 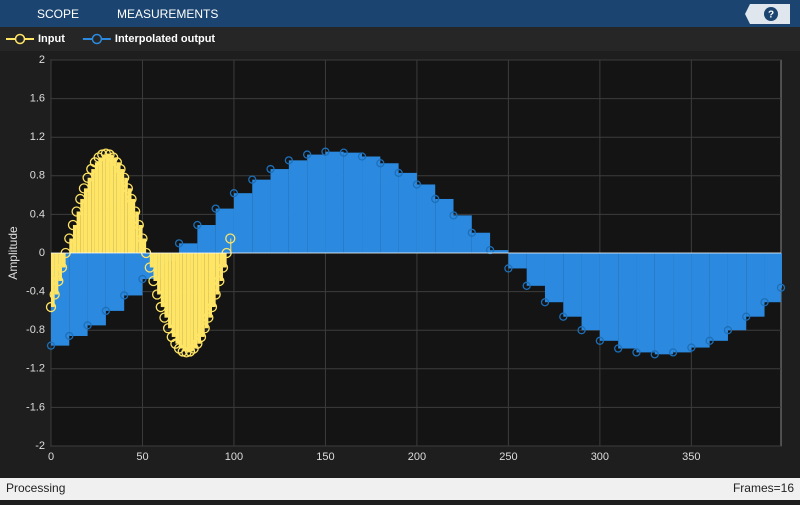 What do you see at coordinates (167, 14) in the screenshot?
I see `tab: MEASUREMENTS` at bounding box center [167, 14].